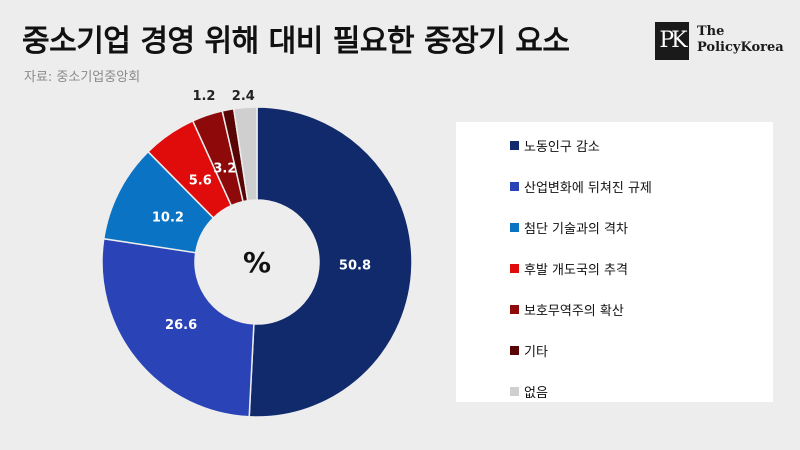 Image resolution: width=800 pixels, height=450 pixels. Describe the element at coordinates (588, 188) in the screenshot. I see `legend-label-2: 산업변화에 뒤쳐진 규제` at that location.